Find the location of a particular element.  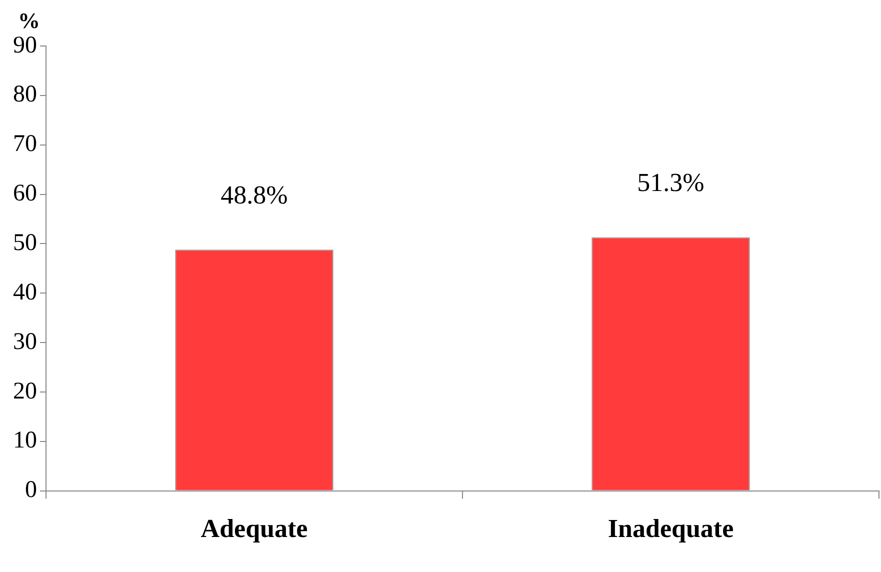

y-tick-label: 50 is located at coordinates (25, 243).